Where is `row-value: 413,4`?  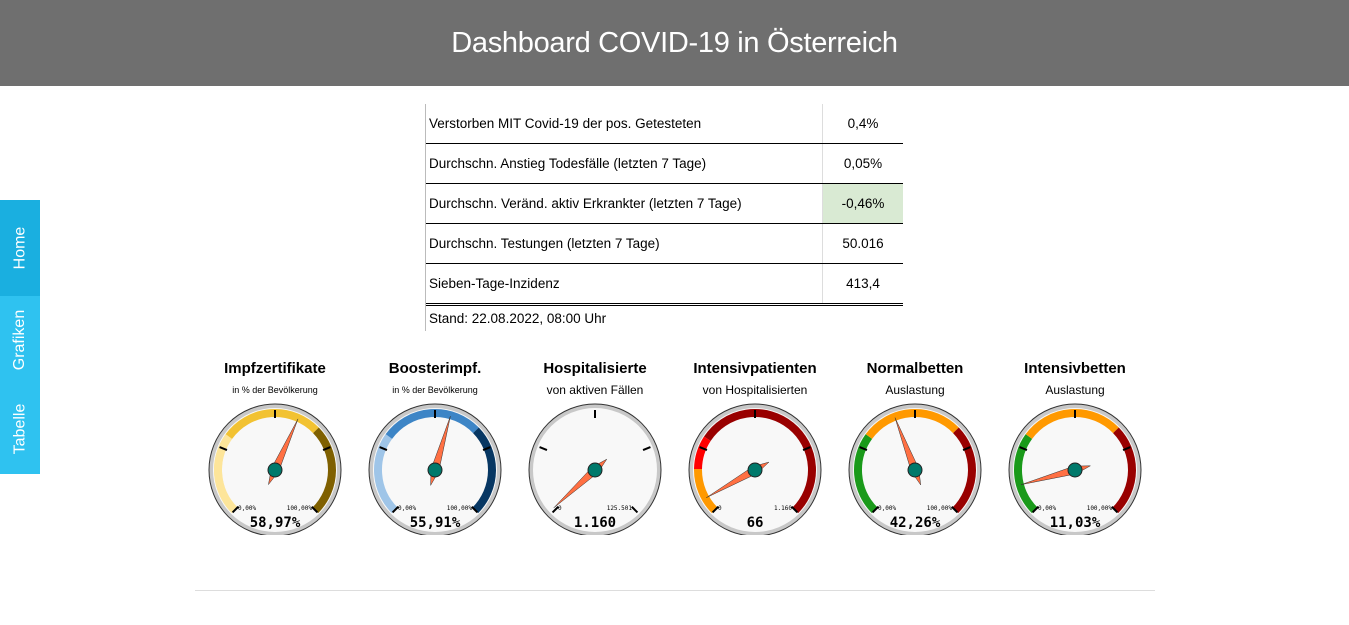
row-value: 413,4 is located at coordinates (862, 283).